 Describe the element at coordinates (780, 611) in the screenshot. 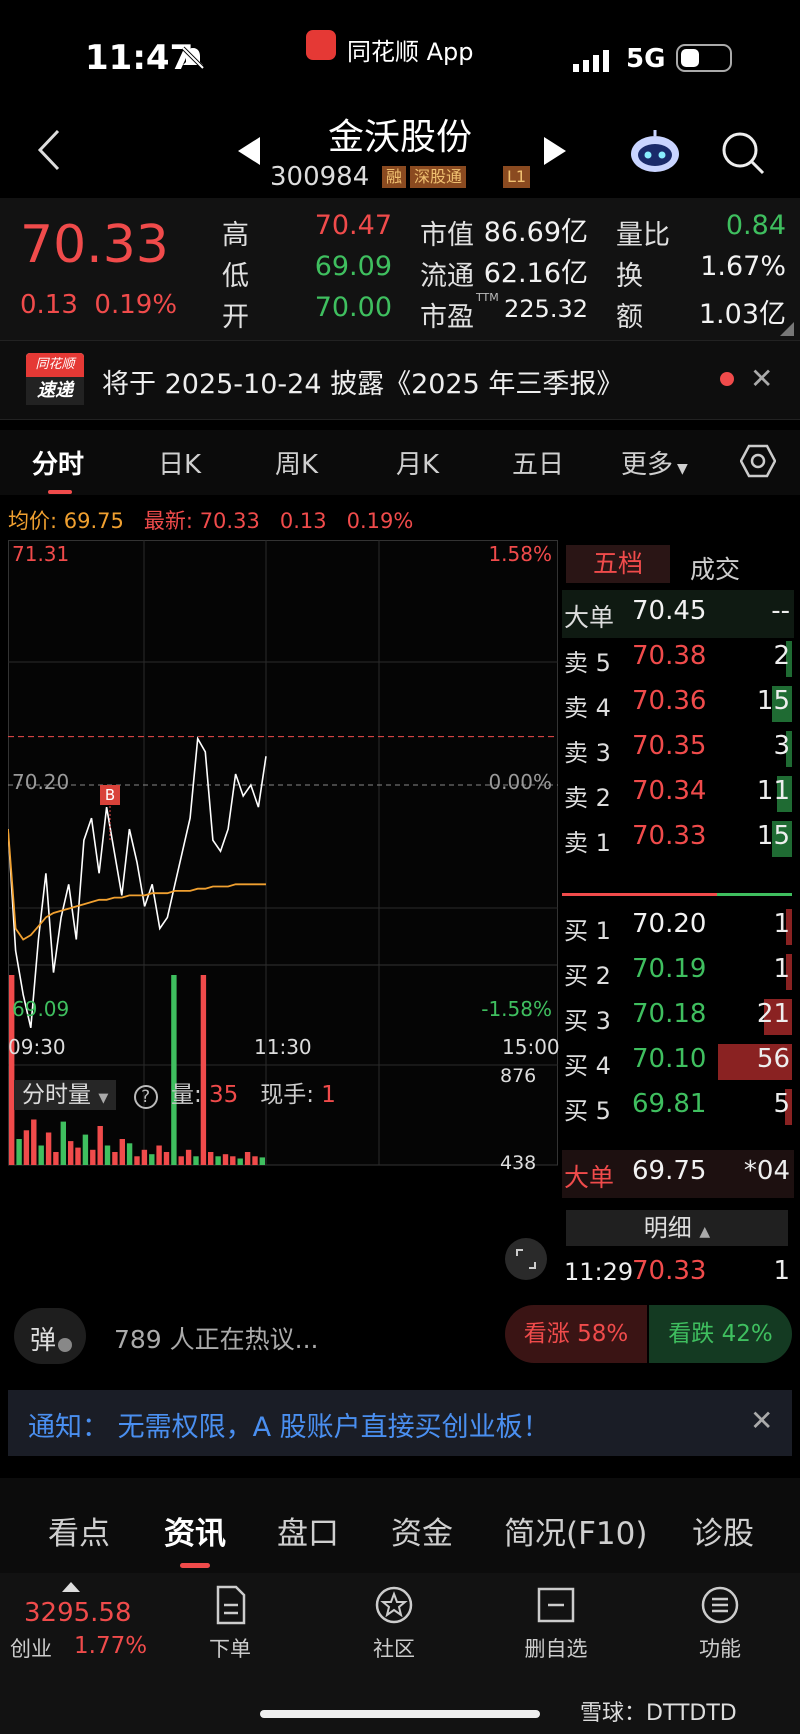

I see `big-sell-value: --` at that location.